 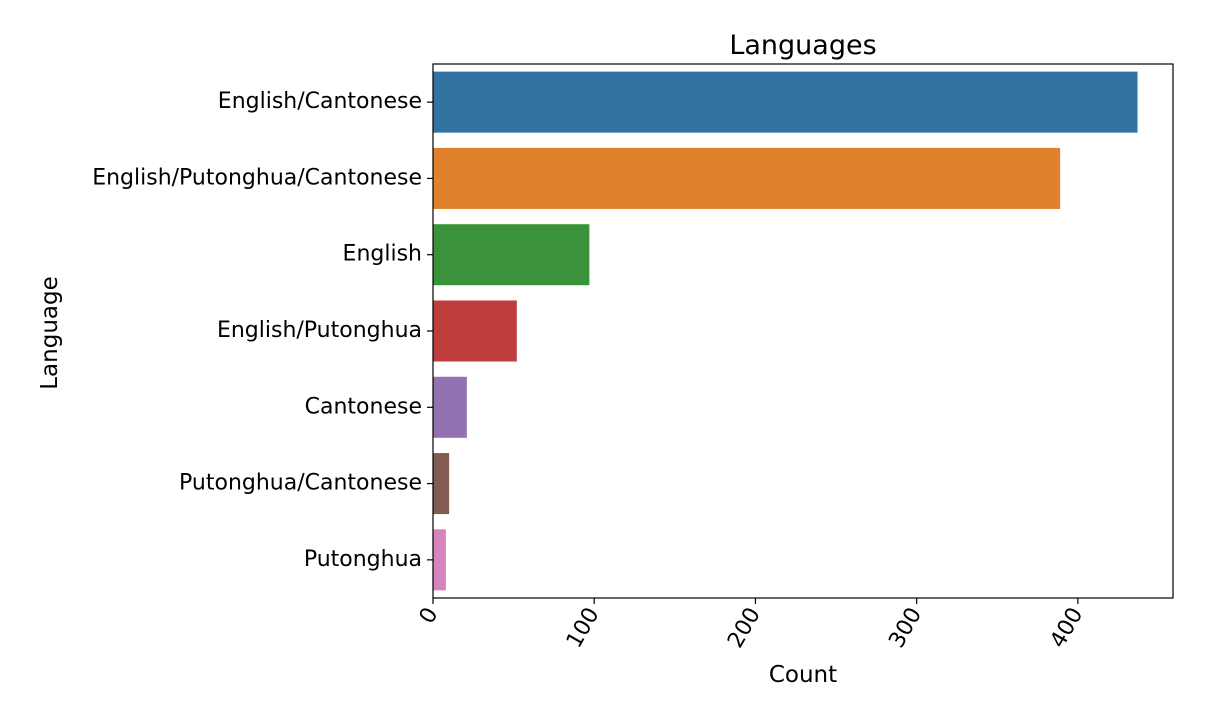 I want to click on y-tick-label: English/Putonghua/Cantonese, so click(x=257, y=177).